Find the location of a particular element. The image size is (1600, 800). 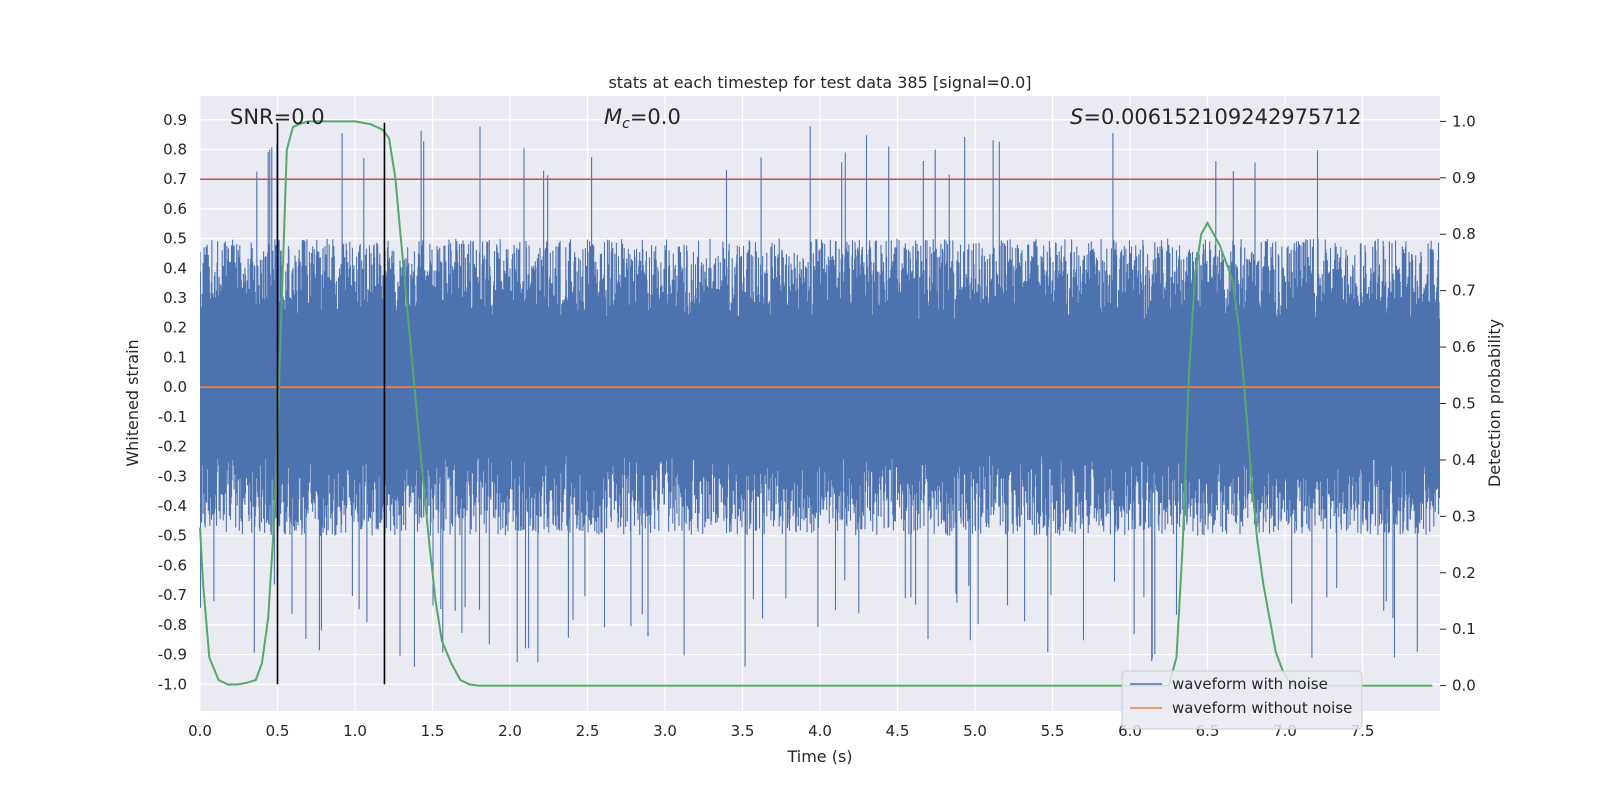

y2-axis-label: Detection probability is located at coordinates (1494, 403).